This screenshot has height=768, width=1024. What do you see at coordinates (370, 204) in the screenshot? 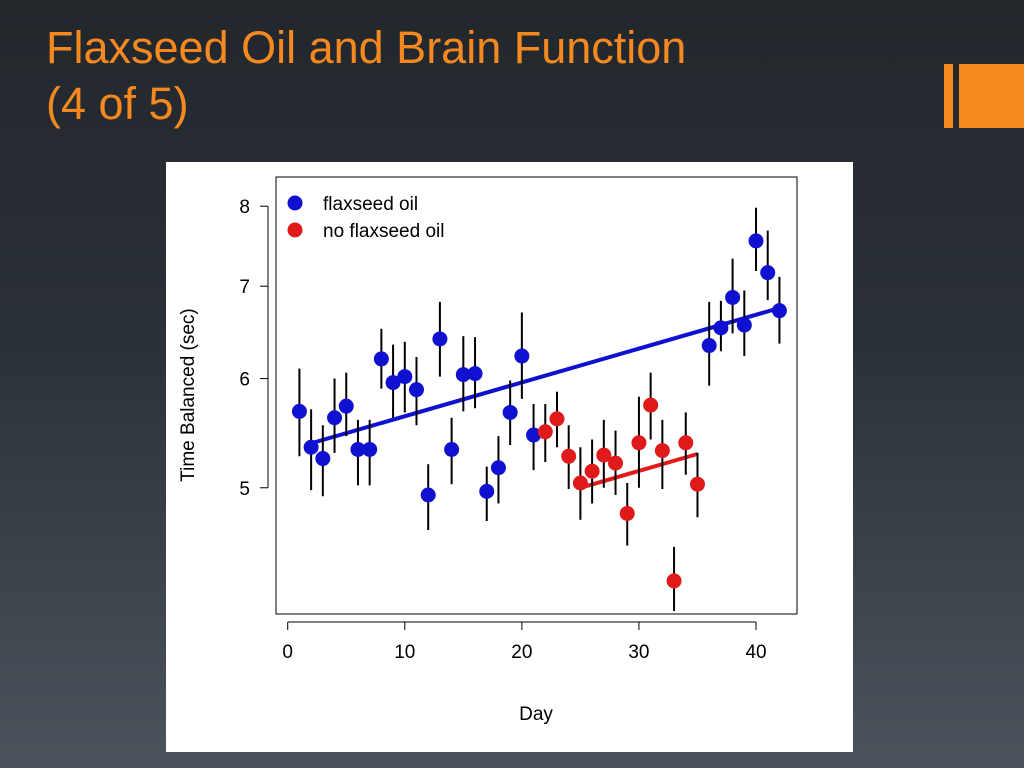
I see `legend-label: flaxseed oil` at bounding box center [370, 204].